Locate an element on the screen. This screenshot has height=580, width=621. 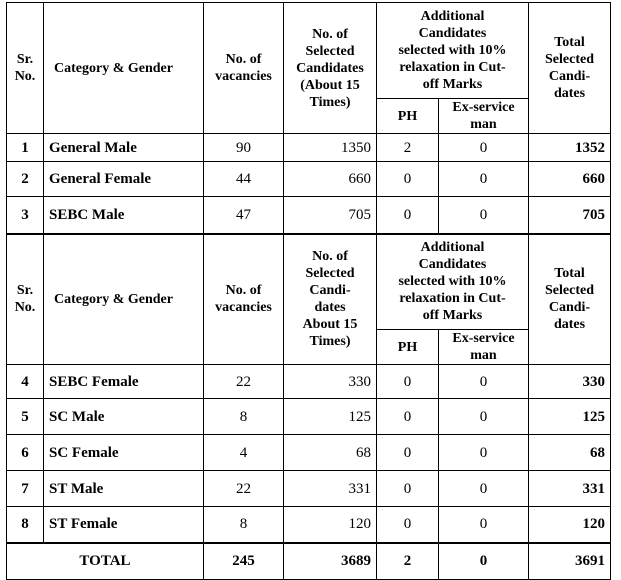
selected: 125 is located at coordinates (330, 416).